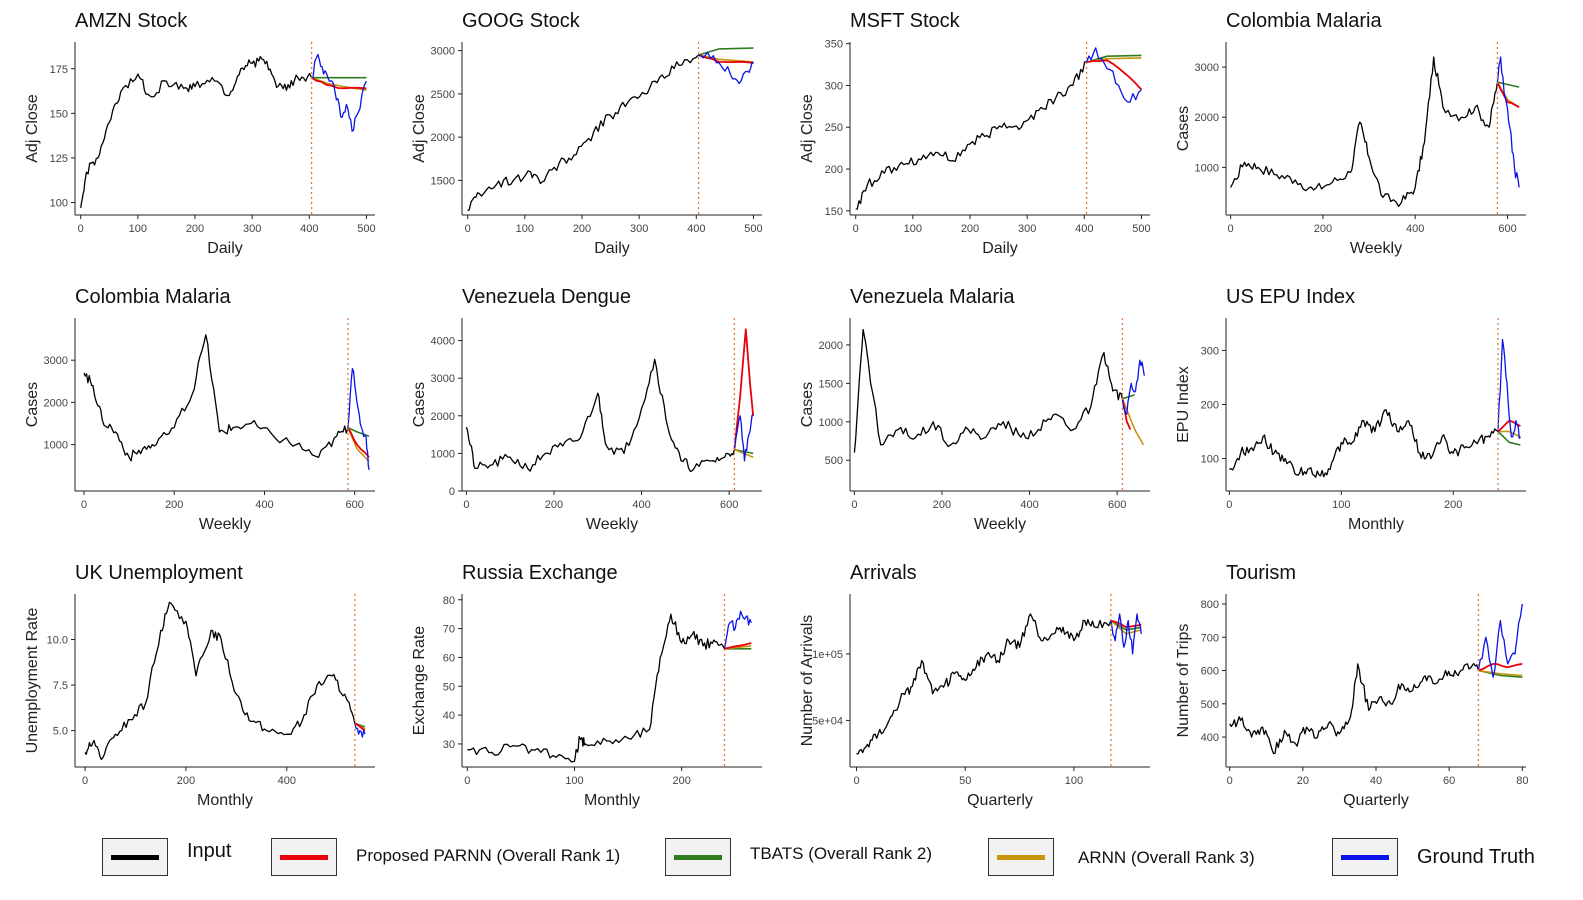 This screenshot has height=900, width=1583. I want to click on x-tick-label: 20, so click(1303, 781).